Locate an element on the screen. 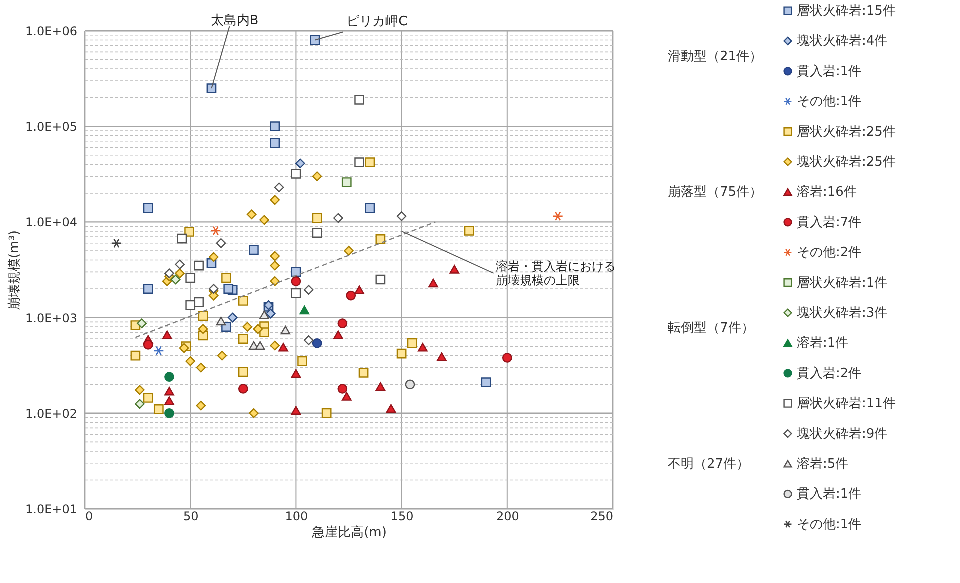  legend-label: その他:2件 is located at coordinates (829, 253).